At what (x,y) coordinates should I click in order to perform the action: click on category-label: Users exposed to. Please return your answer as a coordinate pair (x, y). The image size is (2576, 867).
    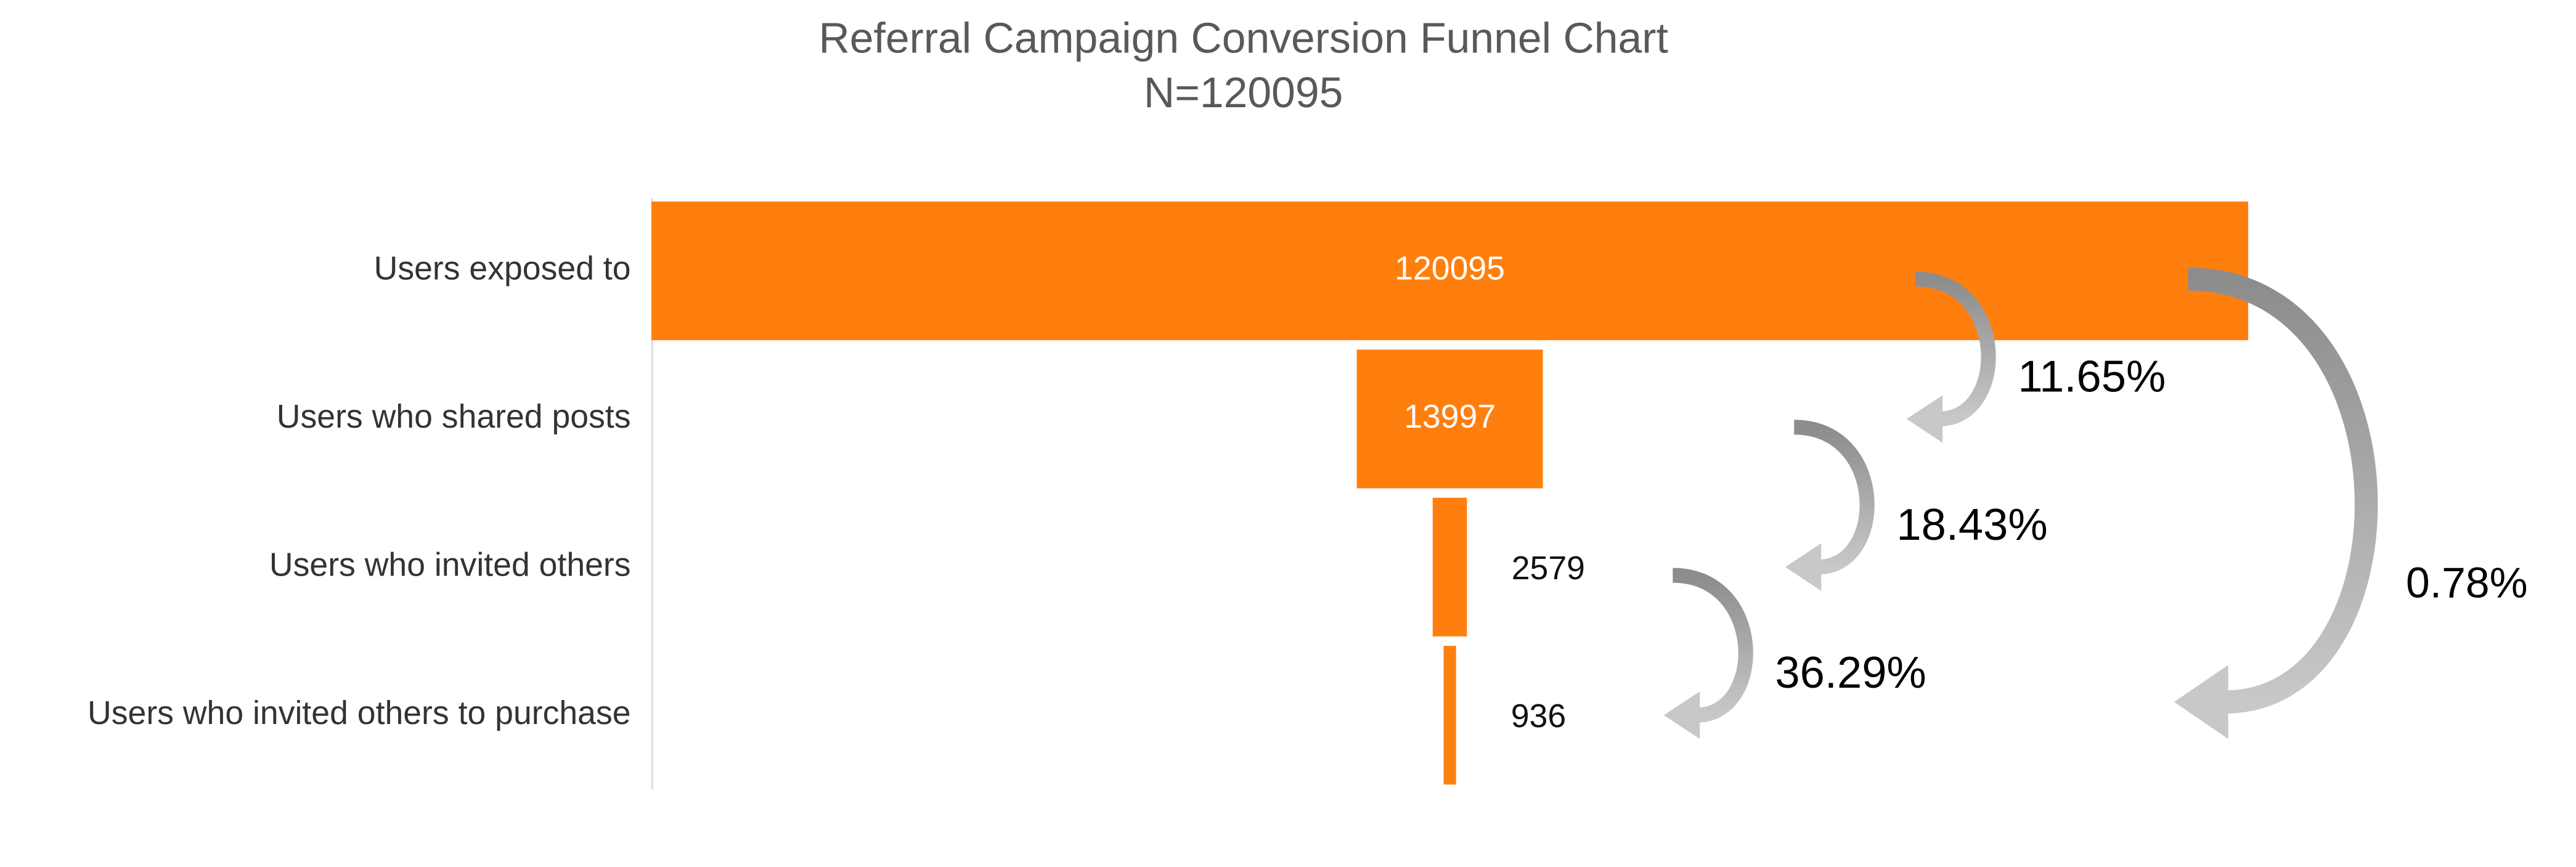
    Looking at the image, I should click on (503, 268).